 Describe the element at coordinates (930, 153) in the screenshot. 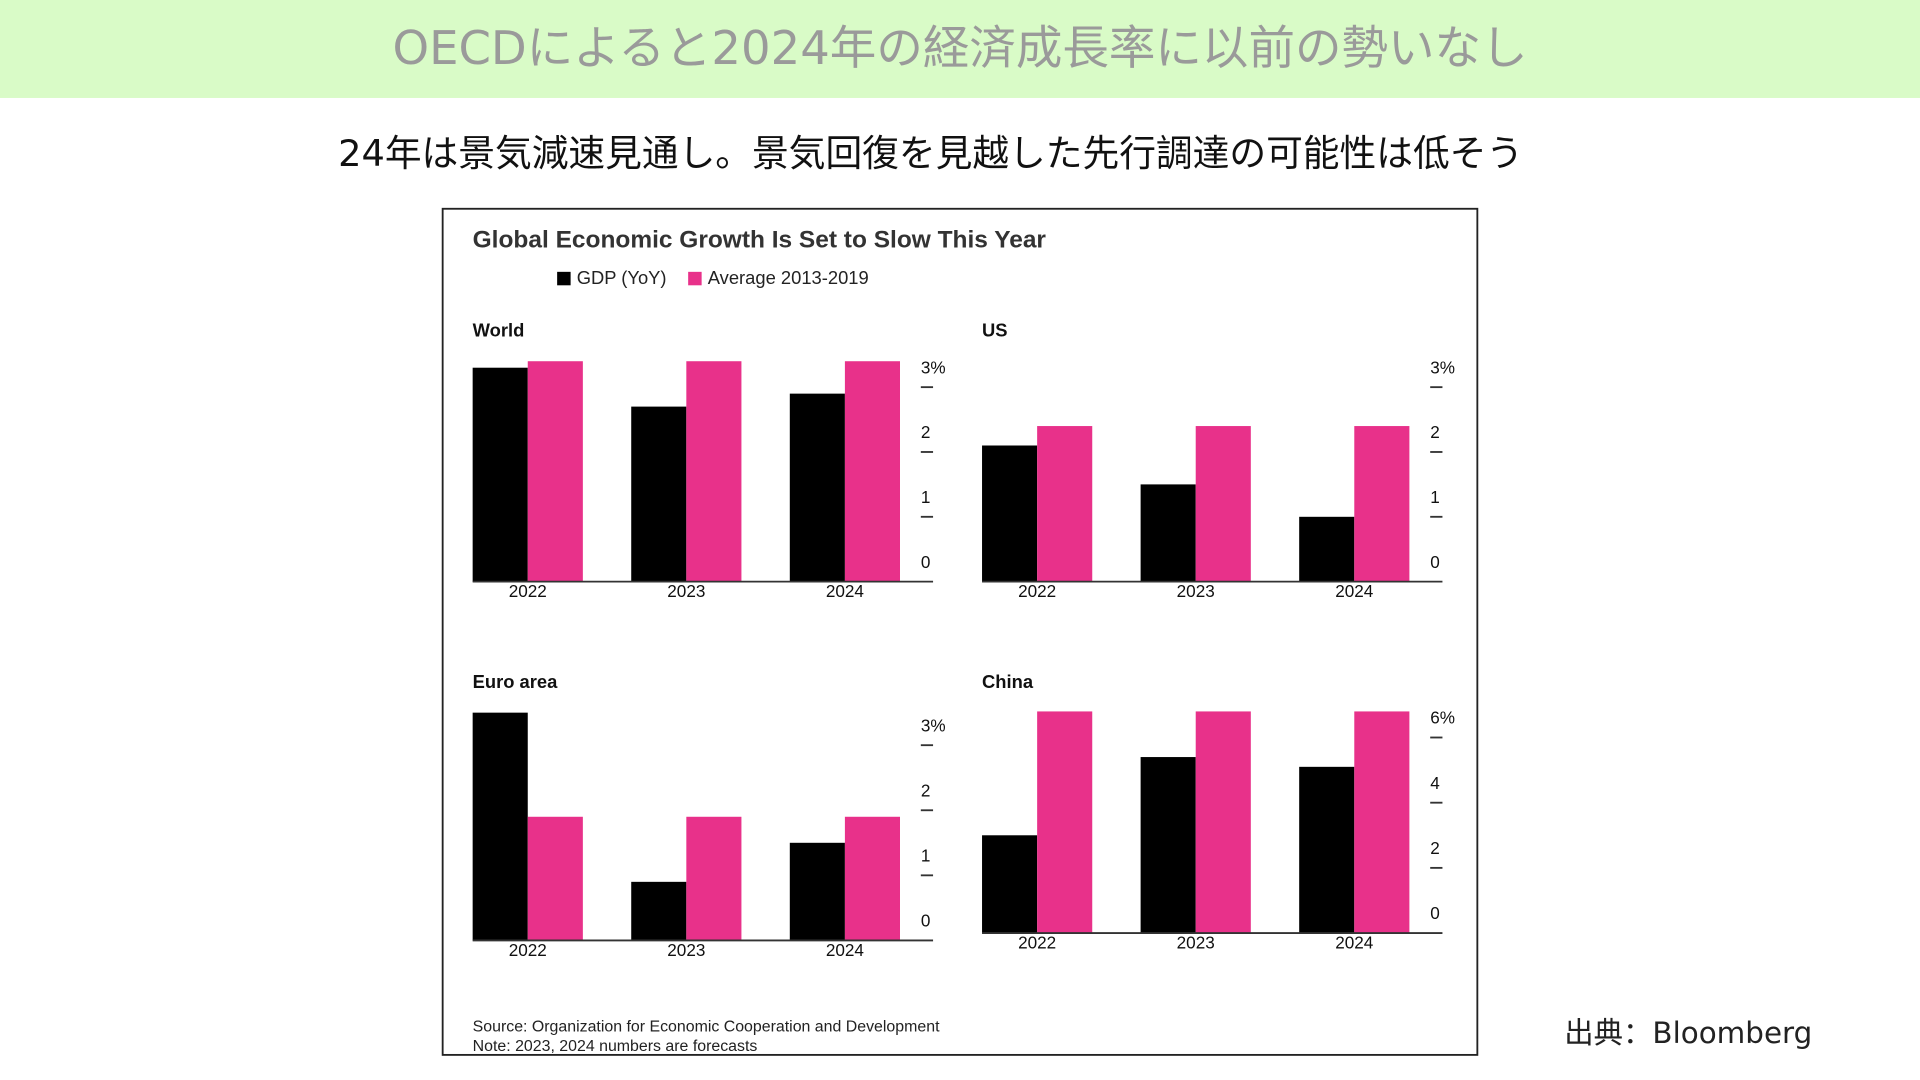

I see `subtitle: 24年は景気減速見通し。景気回復を見越した先行調達の可能性は低そう` at that location.